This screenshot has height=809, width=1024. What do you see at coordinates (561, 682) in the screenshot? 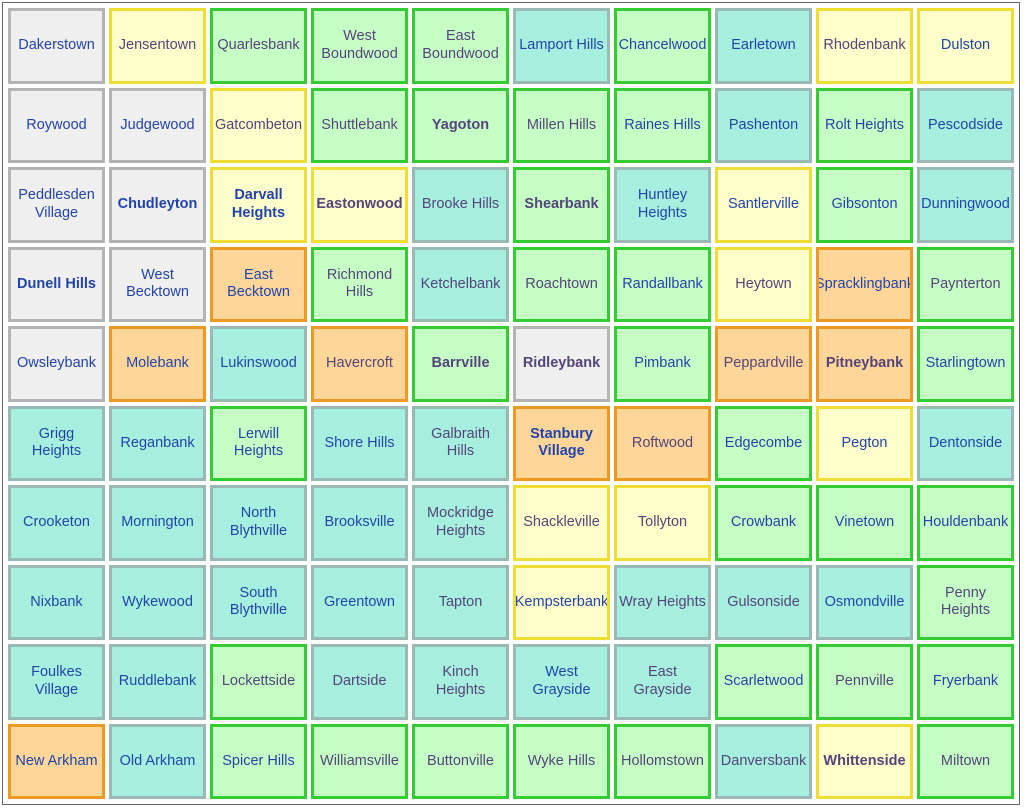
I see `suburb-cell: West Grayside` at bounding box center [561, 682].